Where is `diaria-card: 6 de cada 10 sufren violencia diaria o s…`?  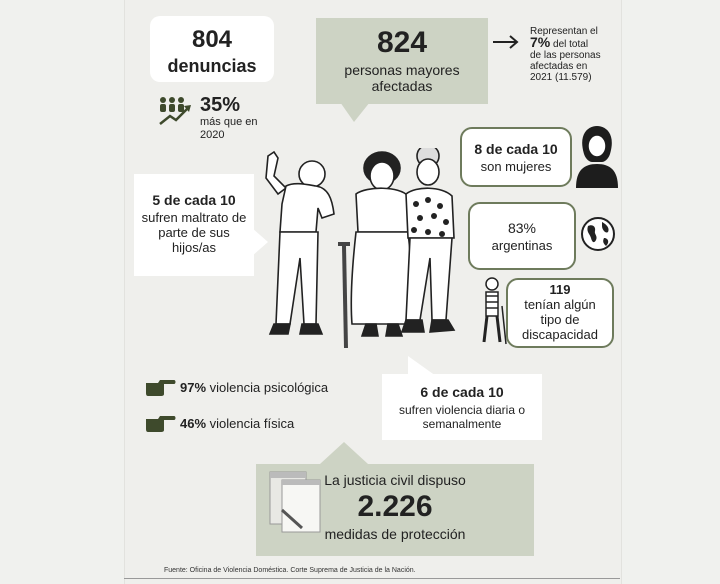
diaria-card: 6 de cada 10 sufren violencia diaria o s… is located at coordinates (462, 407).